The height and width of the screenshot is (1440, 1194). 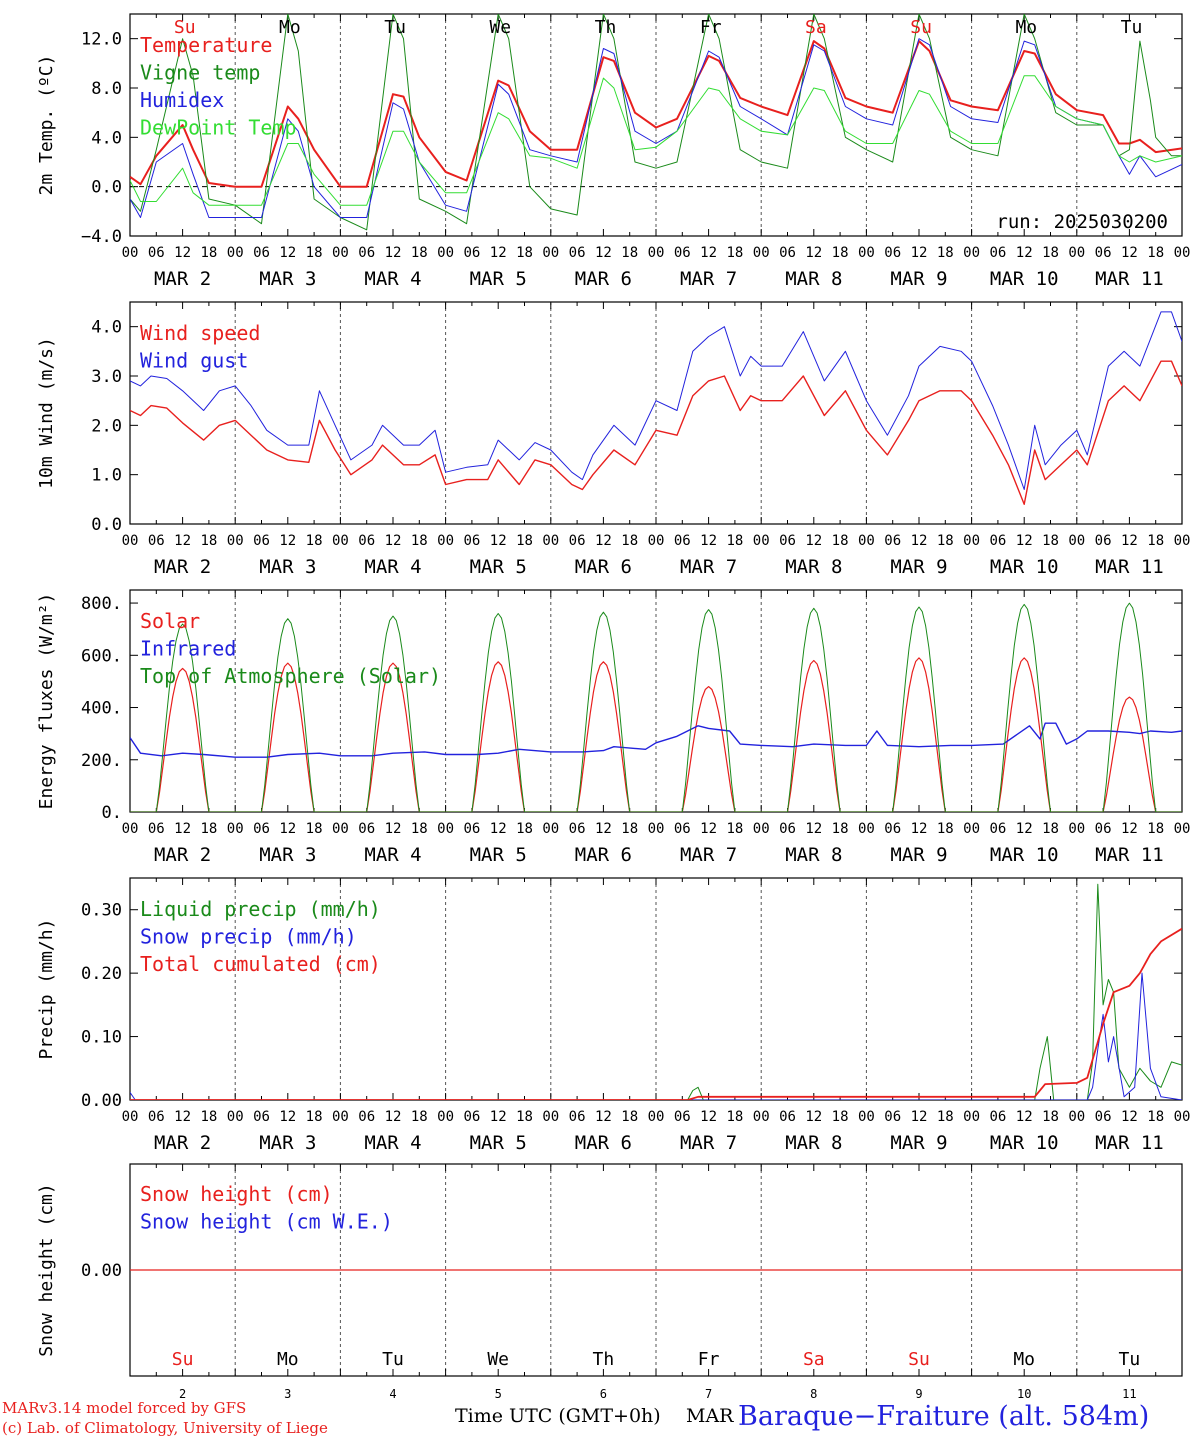 What do you see at coordinates (101, 761) in the screenshot?
I see `y-tick-label: 200.` at bounding box center [101, 761].